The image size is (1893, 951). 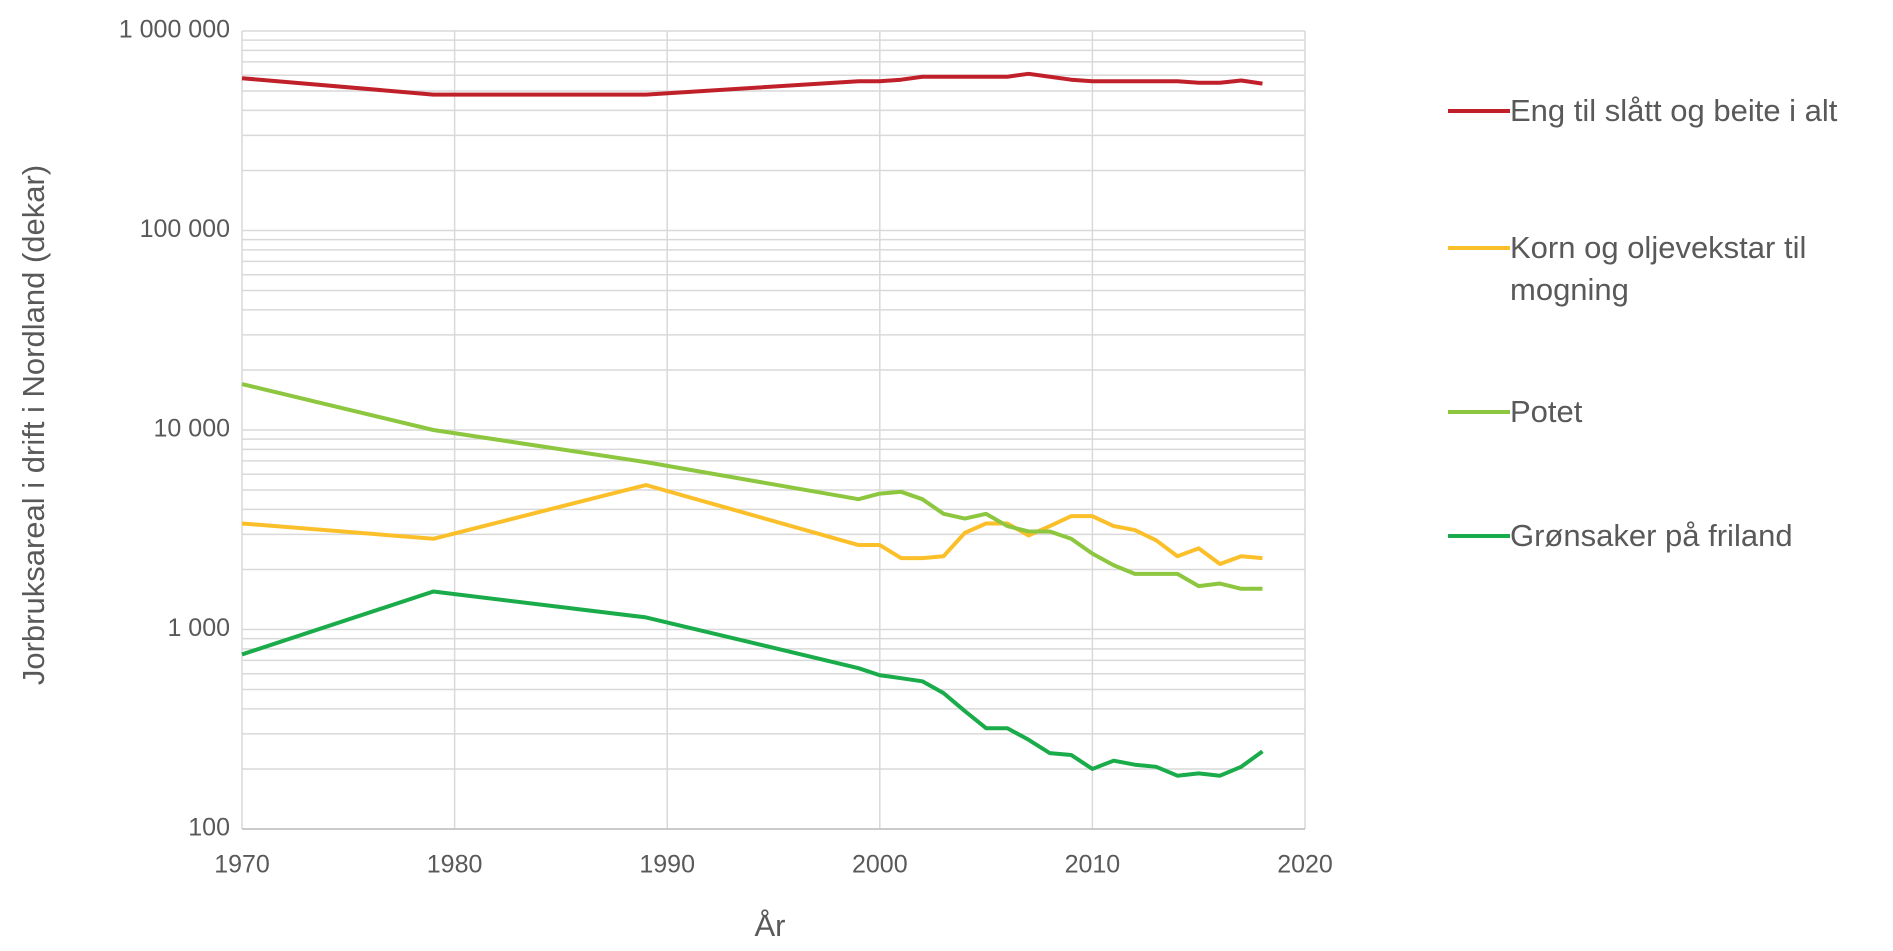 What do you see at coordinates (174, 30) in the screenshot?
I see `y-tick-label: 1 000 000` at bounding box center [174, 30].